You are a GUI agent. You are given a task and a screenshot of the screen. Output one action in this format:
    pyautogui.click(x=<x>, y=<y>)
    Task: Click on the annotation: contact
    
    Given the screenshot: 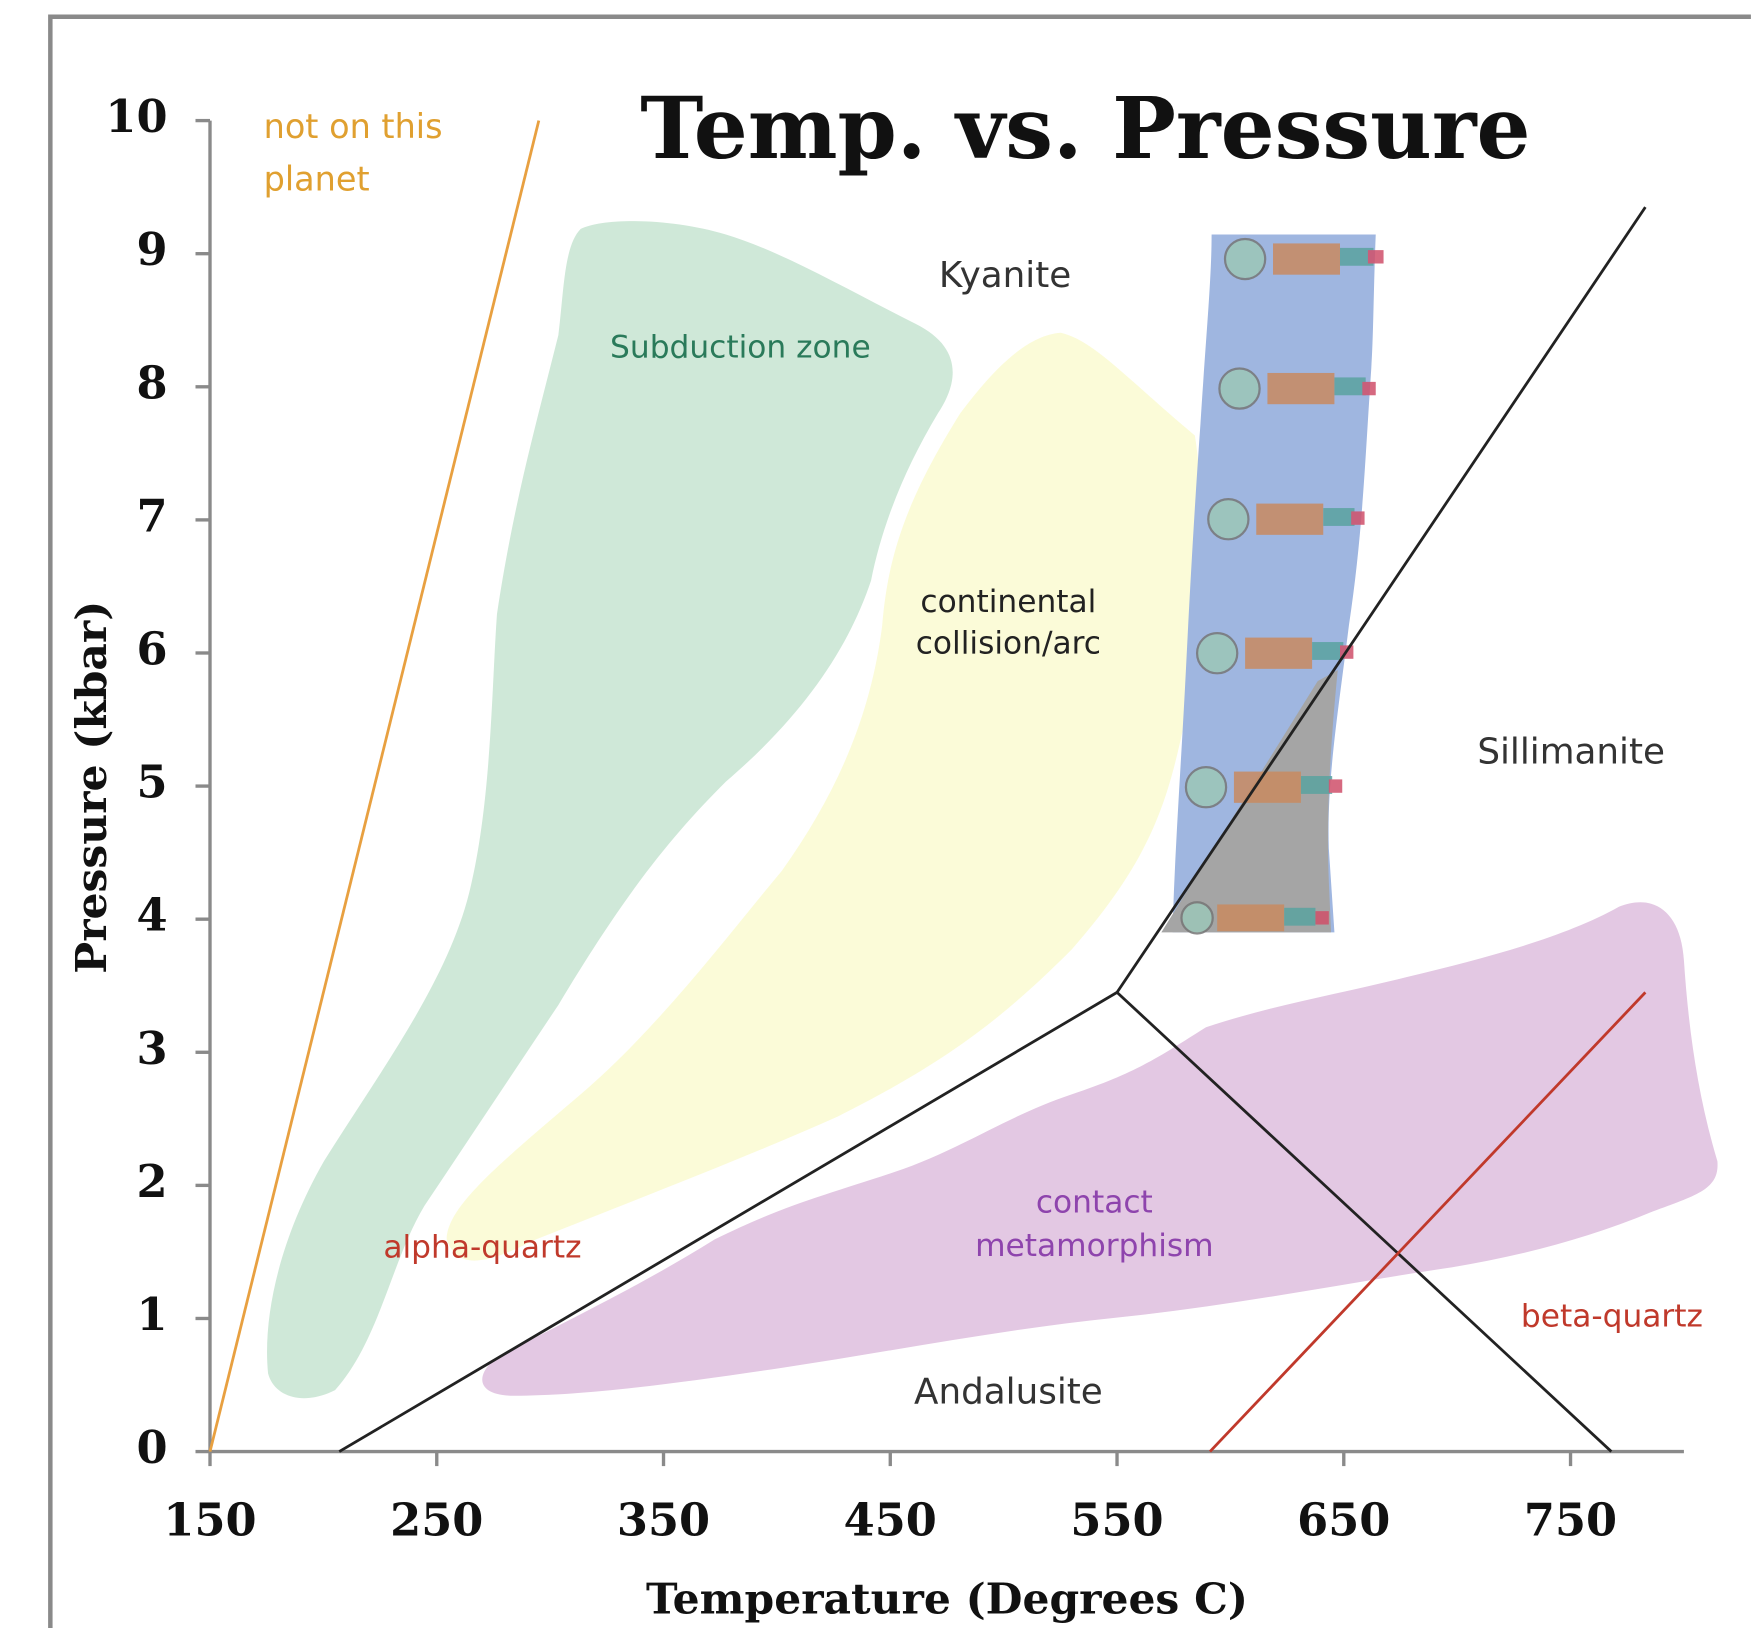 What is the action you would take?
    pyautogui.click(x=1094, y=1203)
    